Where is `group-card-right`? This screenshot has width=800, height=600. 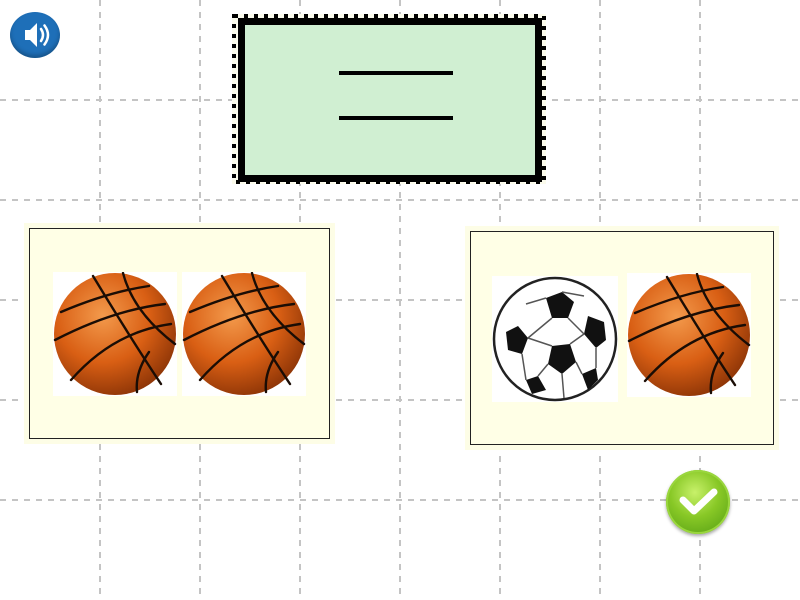
group-card-right is located at coordinates (622, 338).